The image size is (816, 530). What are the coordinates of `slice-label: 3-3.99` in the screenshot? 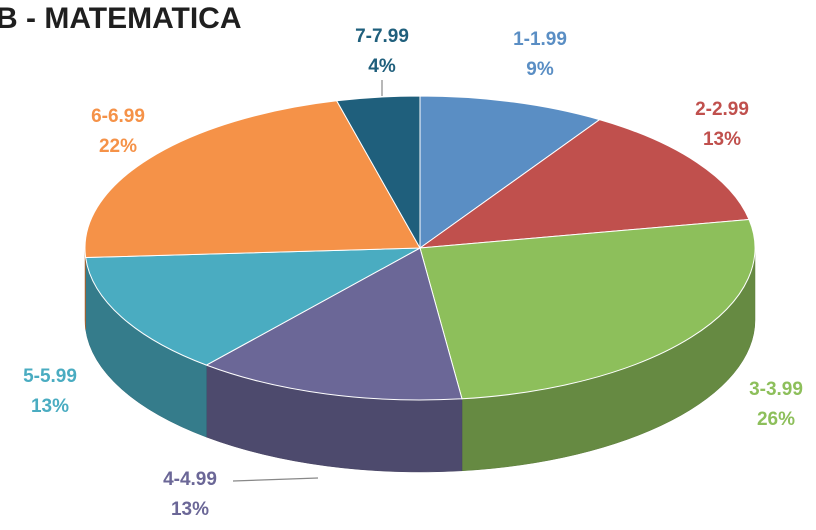 It's located at (776, 389).